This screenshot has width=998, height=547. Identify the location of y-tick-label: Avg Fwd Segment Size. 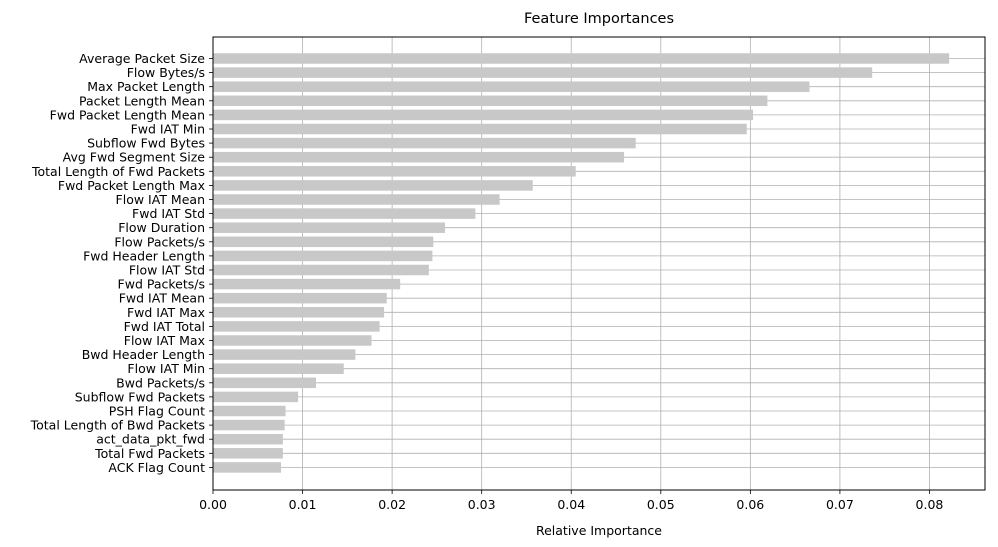
(134, 157).